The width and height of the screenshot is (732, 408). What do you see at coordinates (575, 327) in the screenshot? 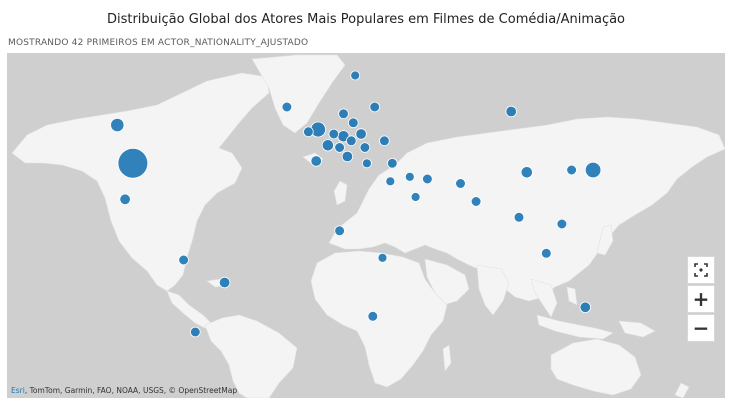
I see `land-indonesia` at bounding box center [575, 327].